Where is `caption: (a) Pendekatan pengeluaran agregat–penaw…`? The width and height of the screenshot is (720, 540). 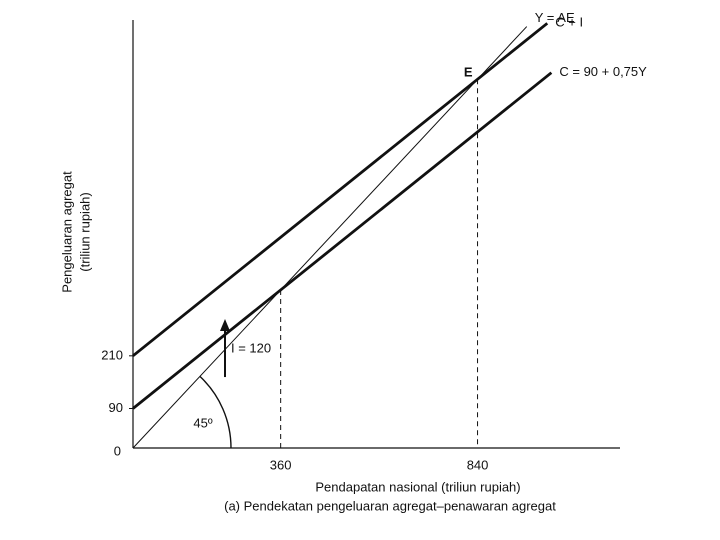 caption: (a) Pendekatan pengeluaran agregat–penaw… is located at coordinates (390, 505).